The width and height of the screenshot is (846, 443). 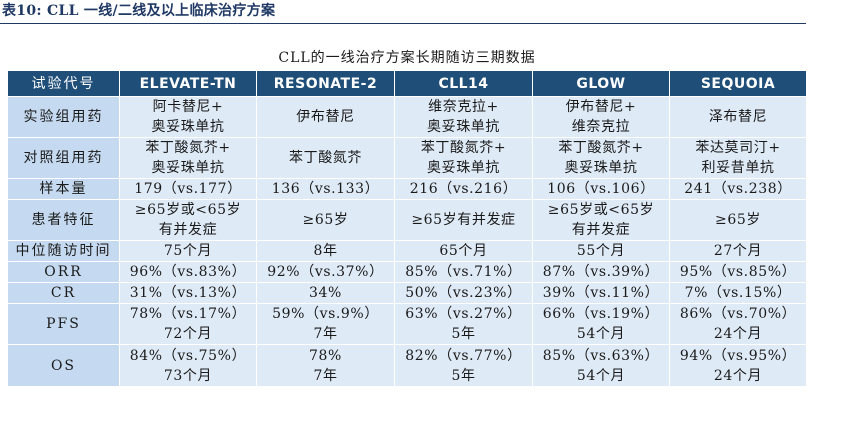 What do you see at coordinates (601, 355) in the screenshot?
I see `cell-line: 85%（vs.63%）` at bounding box center [601, 355].